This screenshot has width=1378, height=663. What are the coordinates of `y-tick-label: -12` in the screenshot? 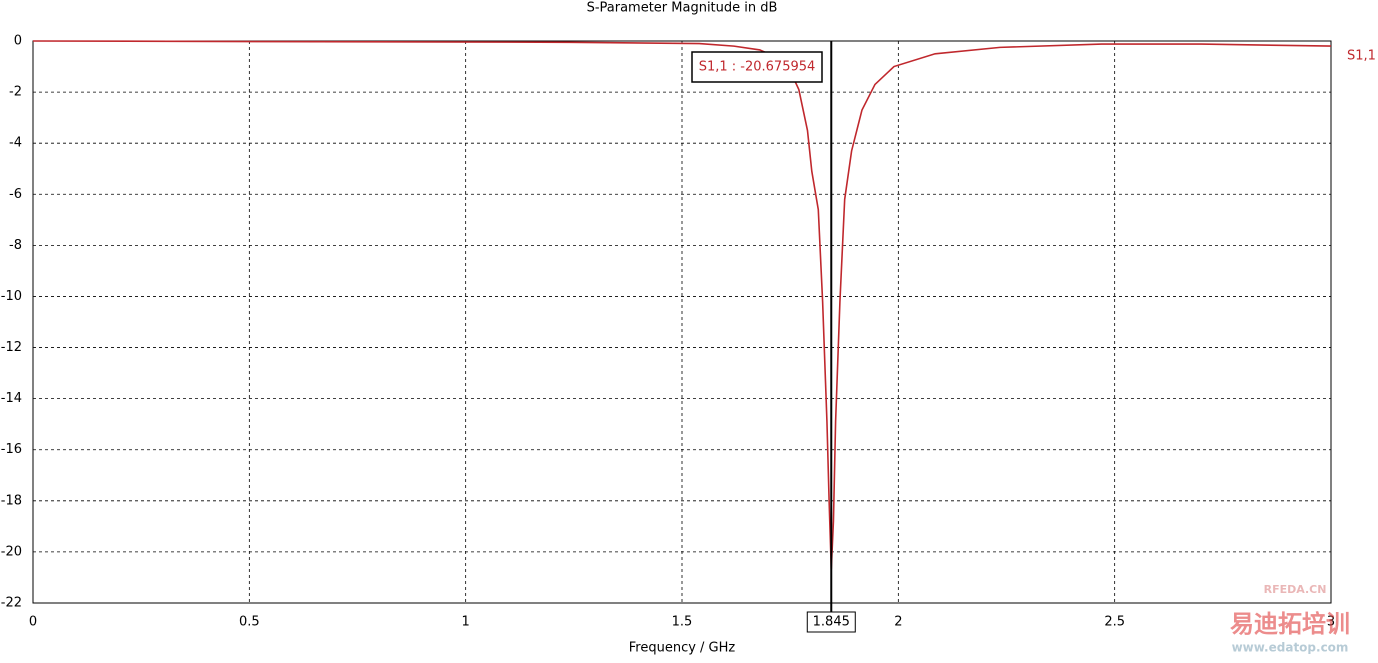 It's located at (11, 347).